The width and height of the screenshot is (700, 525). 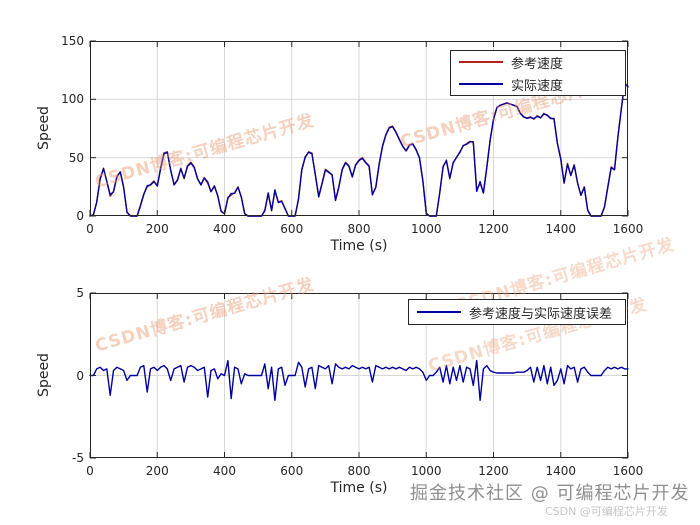 What do you see at coordinates (72, 41) in the screenshot?
I see `y-tick-label: 150` at bounding box center [72, 41].